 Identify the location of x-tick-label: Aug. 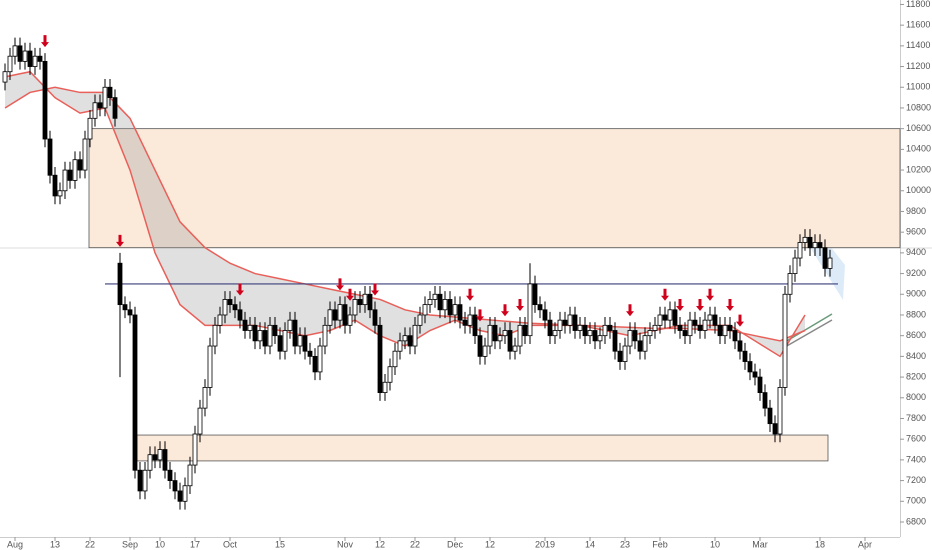
(15, 544).